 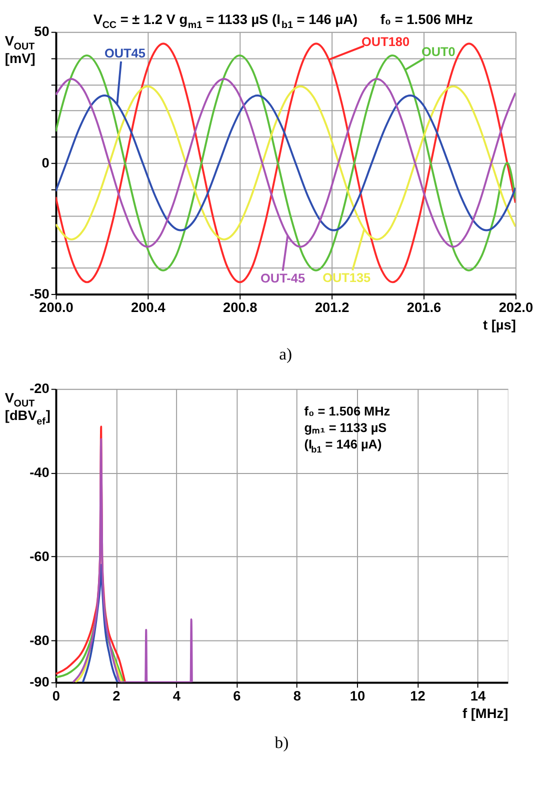 I want to click on x-tick-label: 201.2, so click(x=332, y=308).